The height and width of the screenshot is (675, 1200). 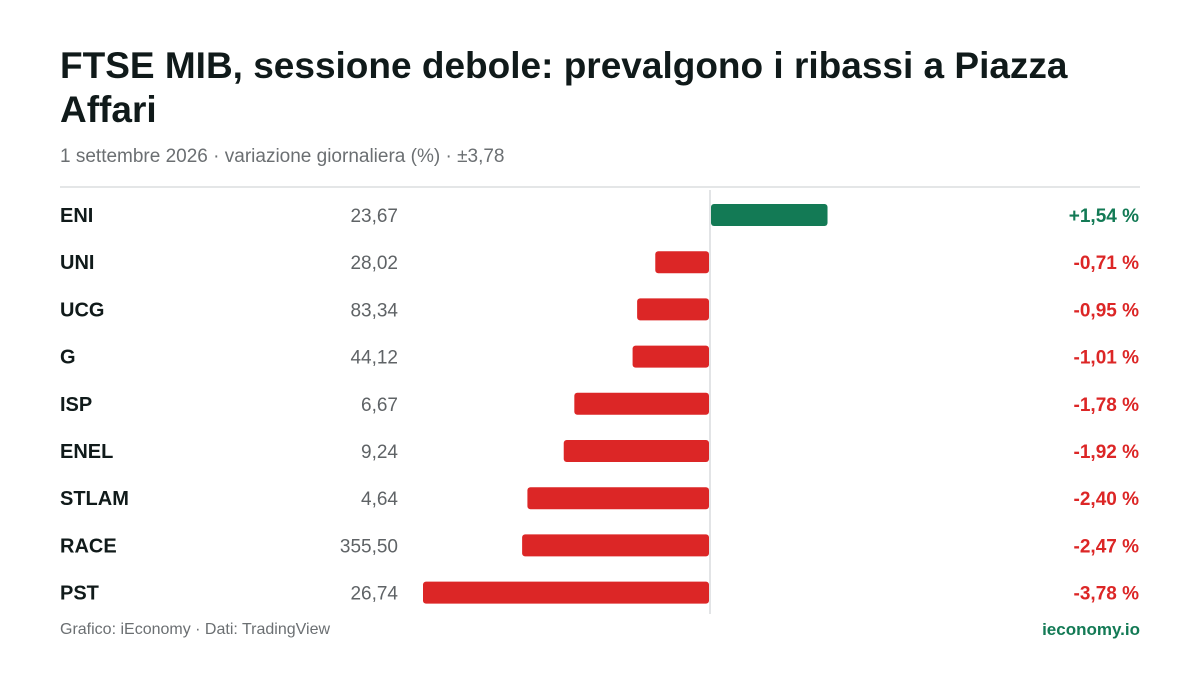 What do you see at coordinates (673, 309) in the screenshot?
I see `bar-ucg` at bounding box center [673, 309].